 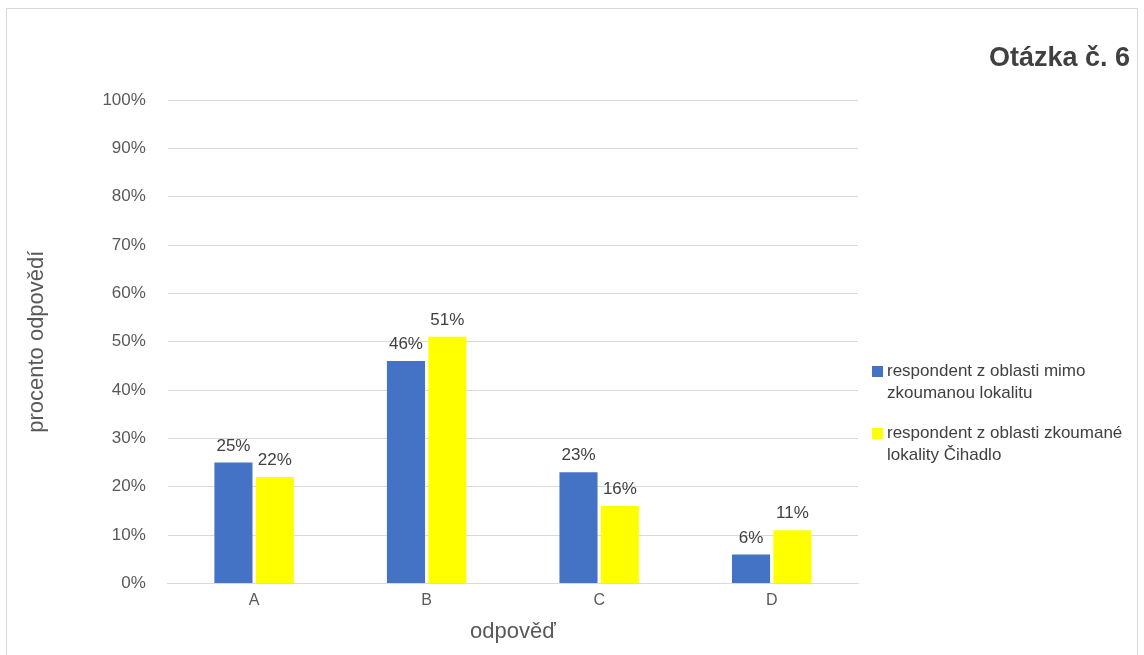 I want to click on data-label: 16%, so click(x=619, y=489).